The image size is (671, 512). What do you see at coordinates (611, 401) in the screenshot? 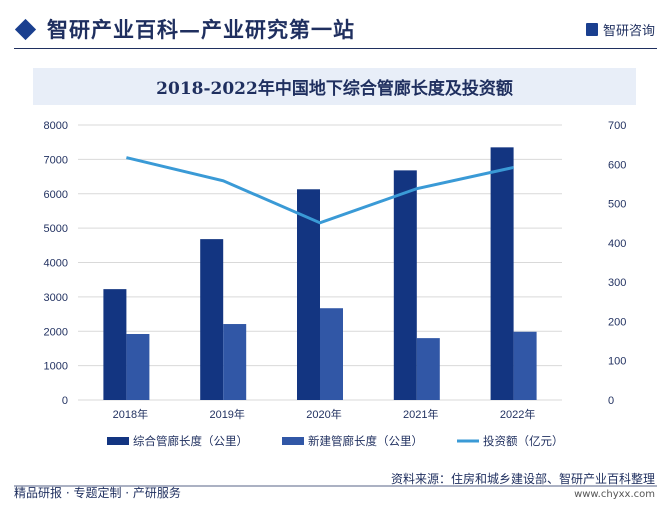
I see `y-right-tick-label: 0` at bounding box center [611, 401].